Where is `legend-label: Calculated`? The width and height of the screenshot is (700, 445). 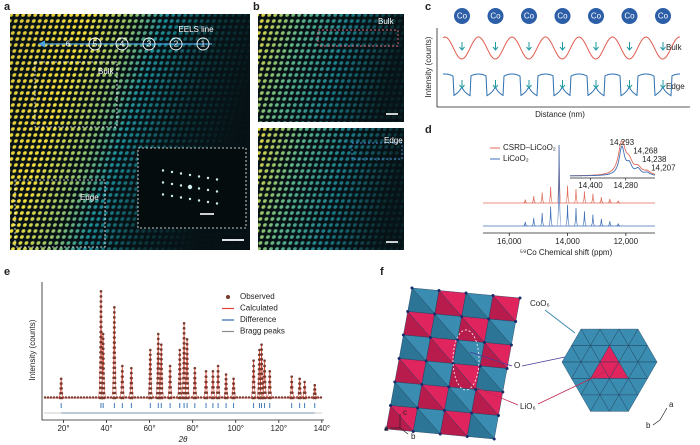
legend-label: Calculated is located at coordinates (259, 308).